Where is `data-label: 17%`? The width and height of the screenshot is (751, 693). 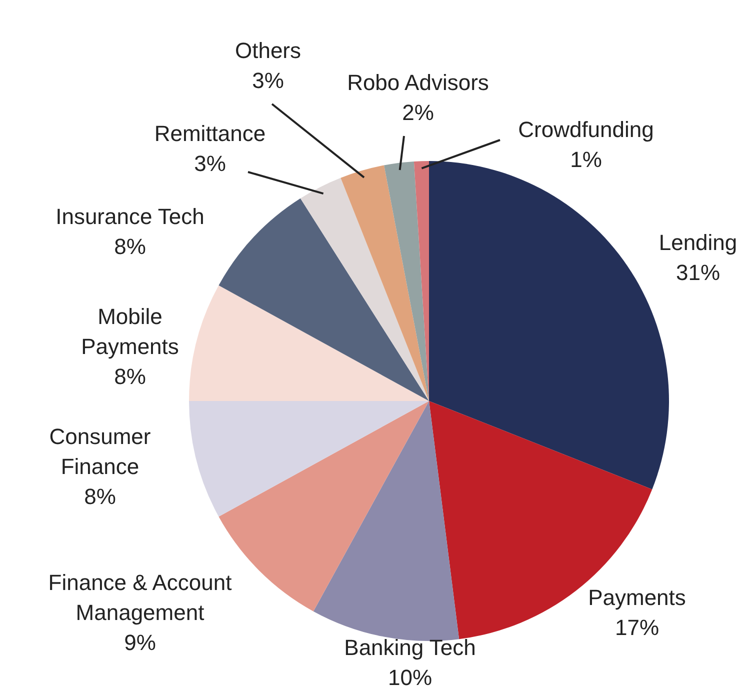 data-label: 17% is located at coordinates (637, 627).